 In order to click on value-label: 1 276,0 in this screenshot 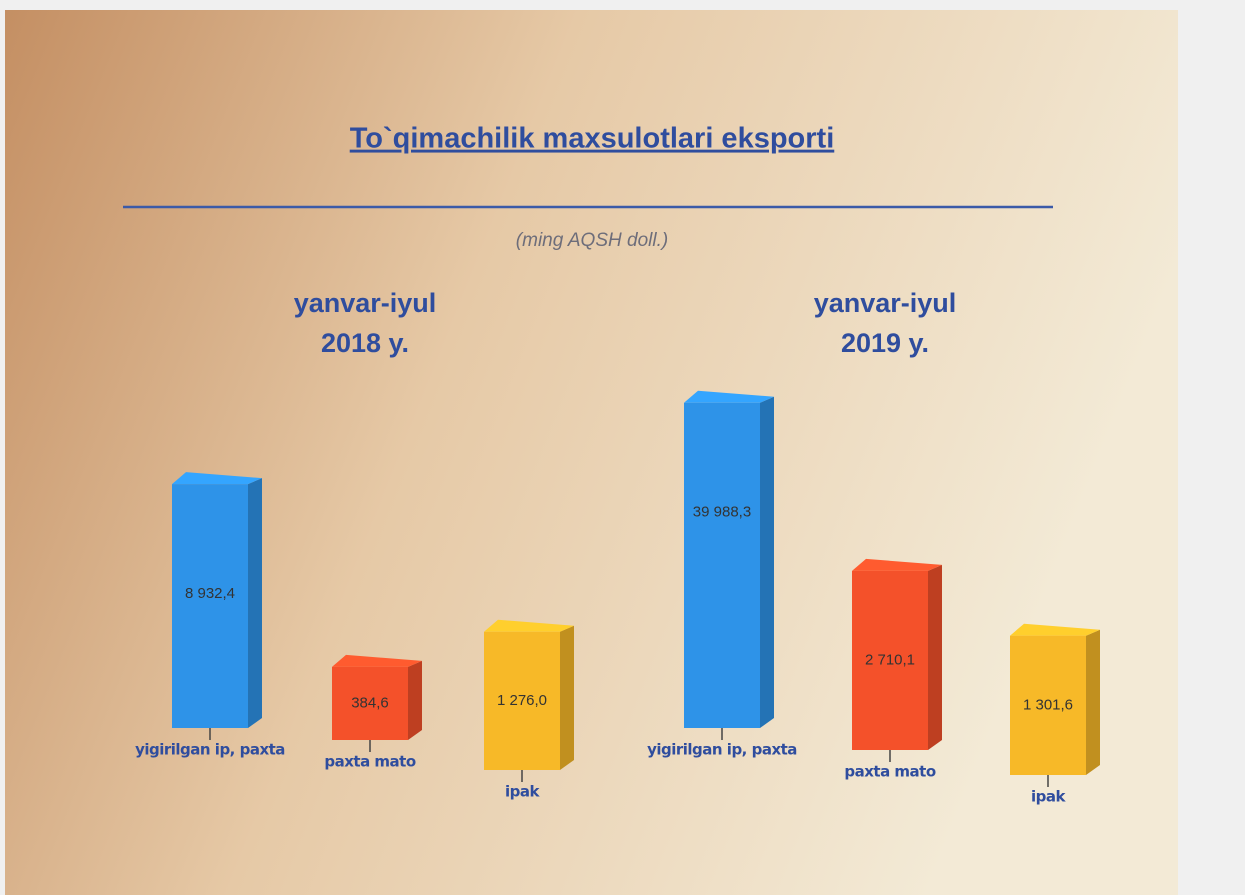, I will do `click(522, 700)`.